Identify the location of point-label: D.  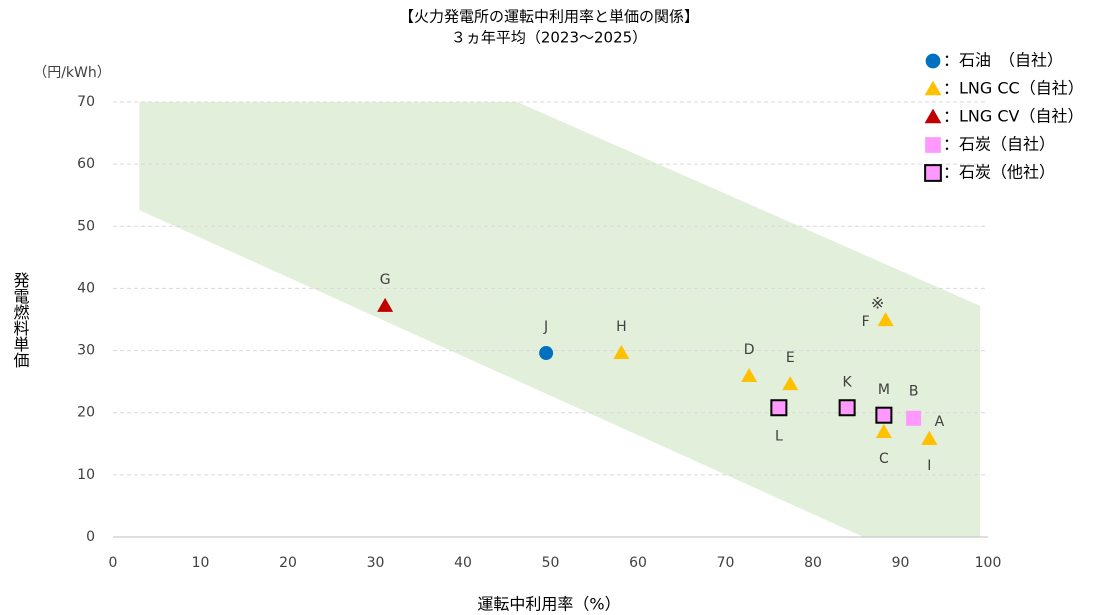
(749, 350).